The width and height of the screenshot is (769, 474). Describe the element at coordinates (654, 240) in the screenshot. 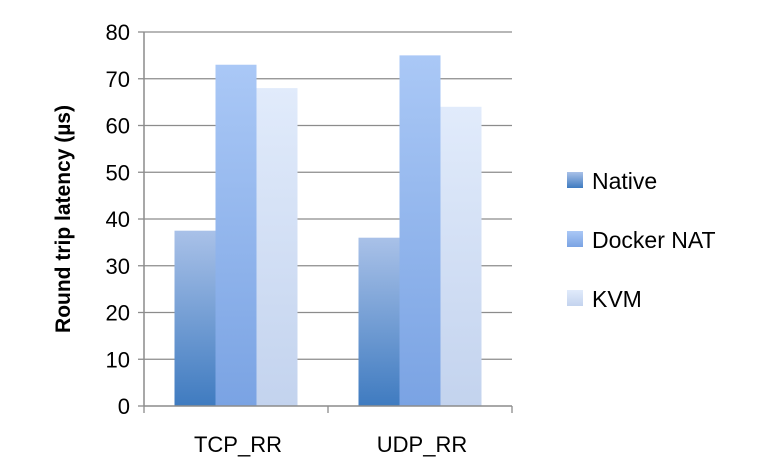

I see `legend-label: Docker NAT` at that location.